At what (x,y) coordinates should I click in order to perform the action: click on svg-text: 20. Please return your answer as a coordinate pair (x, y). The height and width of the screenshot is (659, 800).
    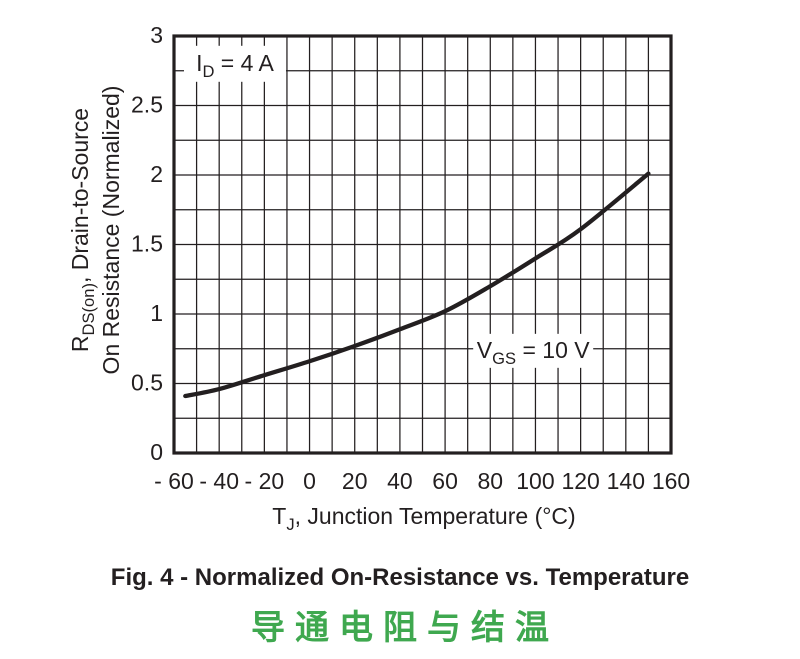
    Looking at the image, I should click on (355, 481).